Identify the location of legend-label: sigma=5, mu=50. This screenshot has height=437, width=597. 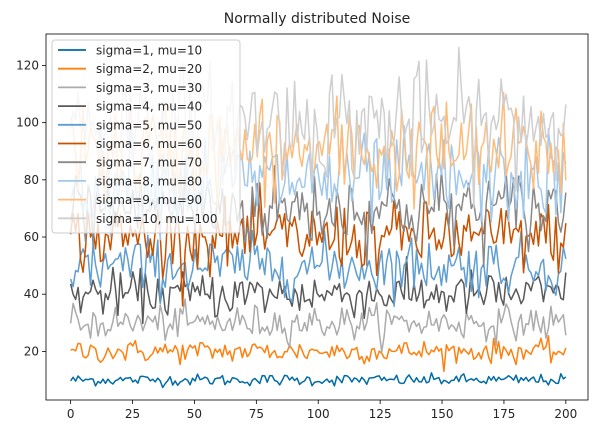
(149, 125).